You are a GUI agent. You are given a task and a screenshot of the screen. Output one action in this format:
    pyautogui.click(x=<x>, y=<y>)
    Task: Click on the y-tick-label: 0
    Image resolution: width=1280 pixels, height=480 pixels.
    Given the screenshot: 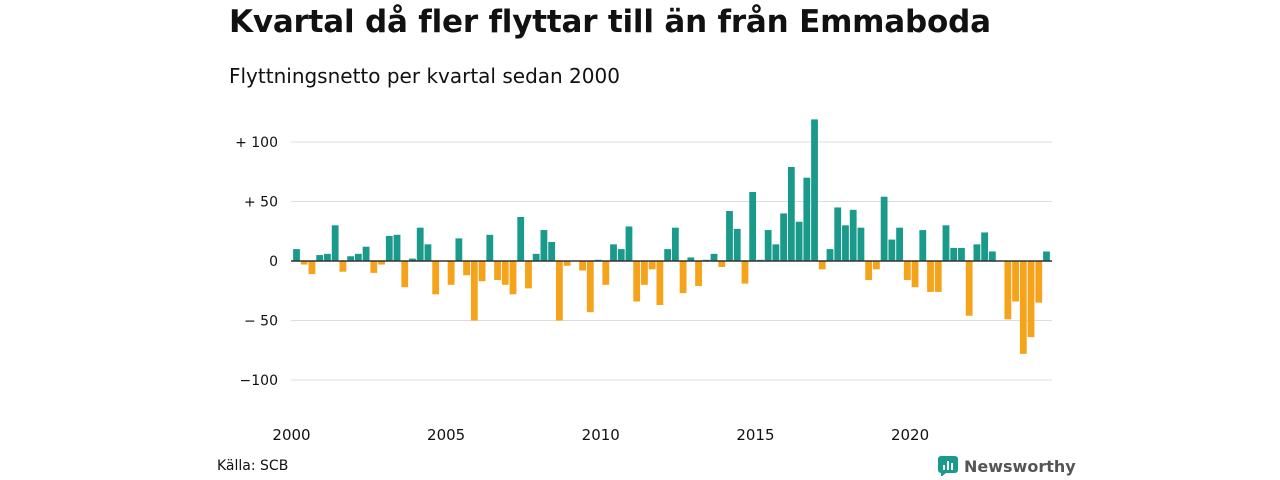 What is the action you would take?
    pyautogui.click(x=273, y=262)
    